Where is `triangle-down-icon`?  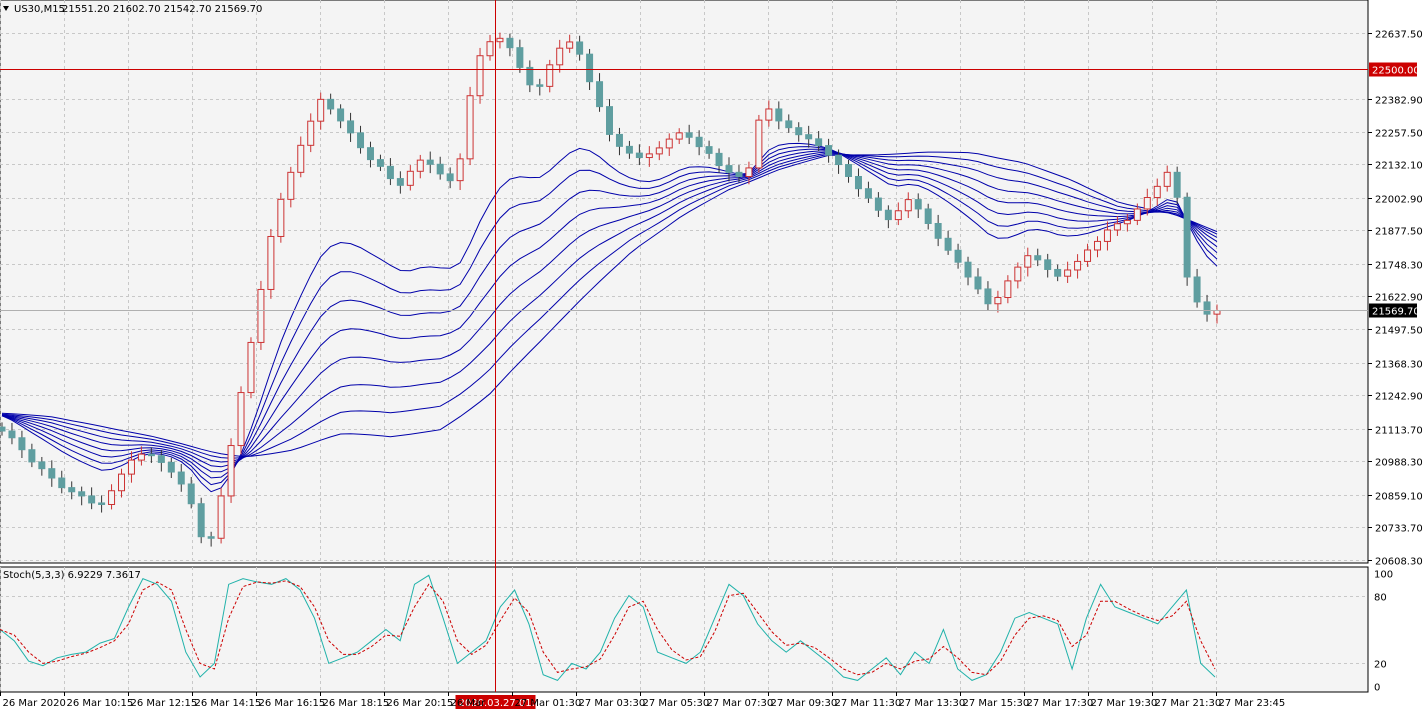
triangle-down-icon is located at coordinates (6, 8).